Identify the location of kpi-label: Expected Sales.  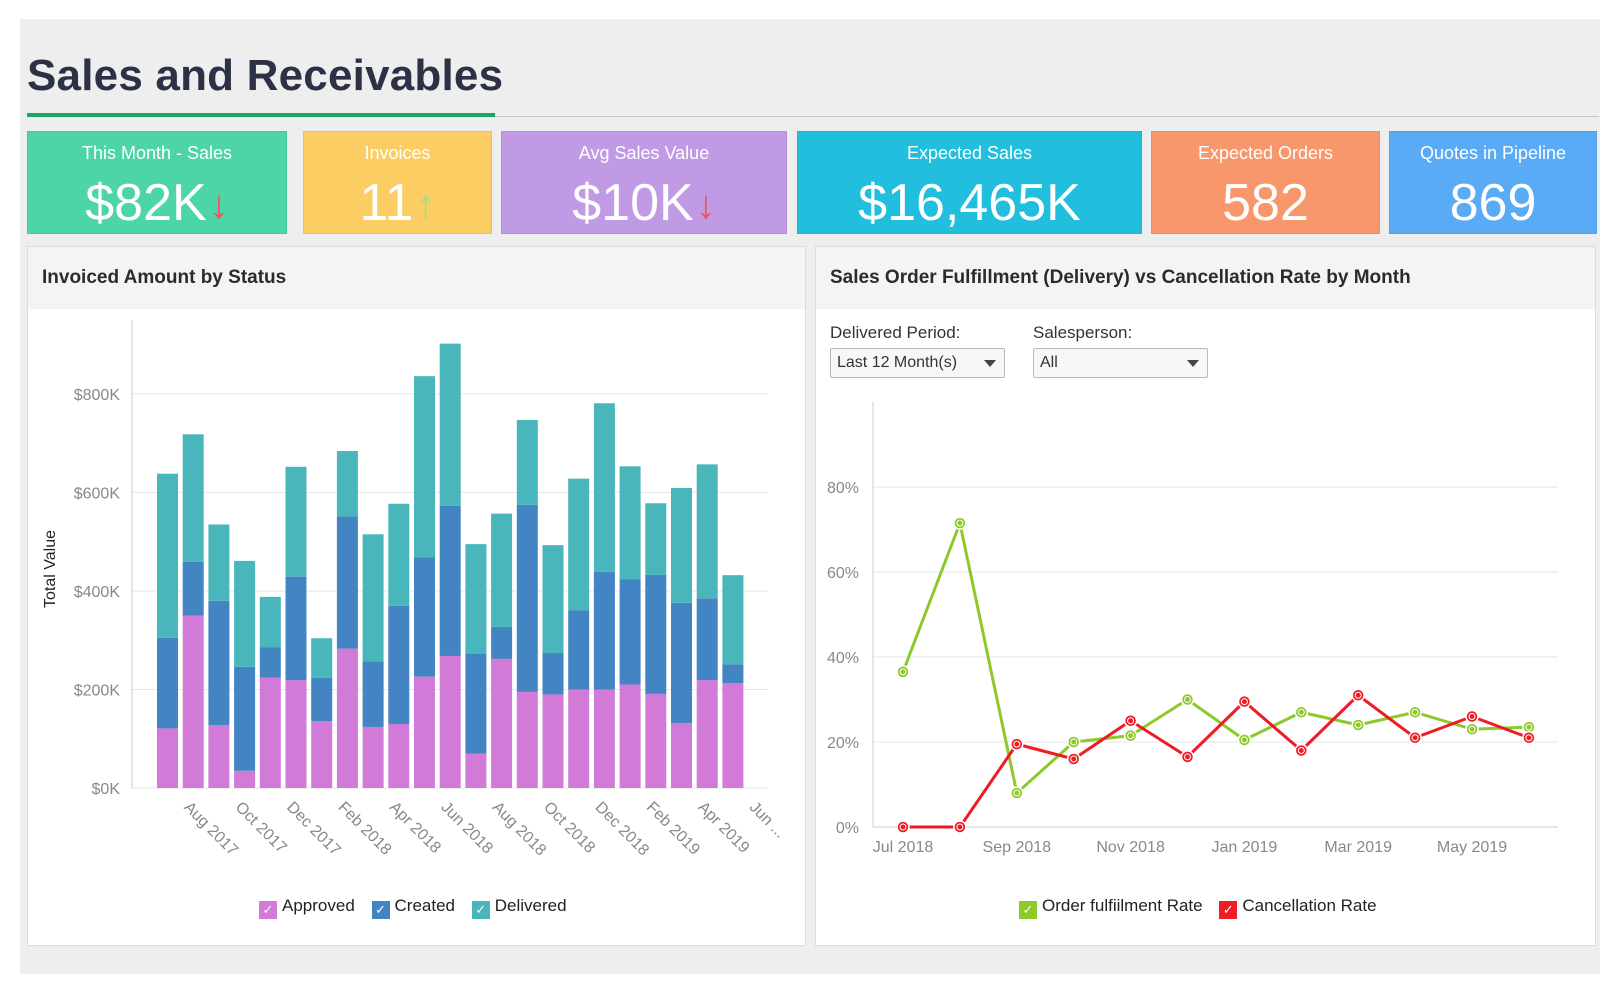
(969, 153).